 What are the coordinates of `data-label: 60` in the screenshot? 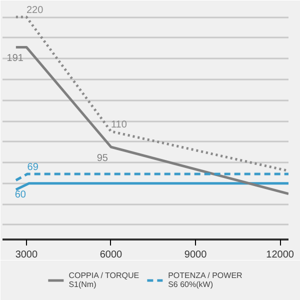 It's located at (20, 194).